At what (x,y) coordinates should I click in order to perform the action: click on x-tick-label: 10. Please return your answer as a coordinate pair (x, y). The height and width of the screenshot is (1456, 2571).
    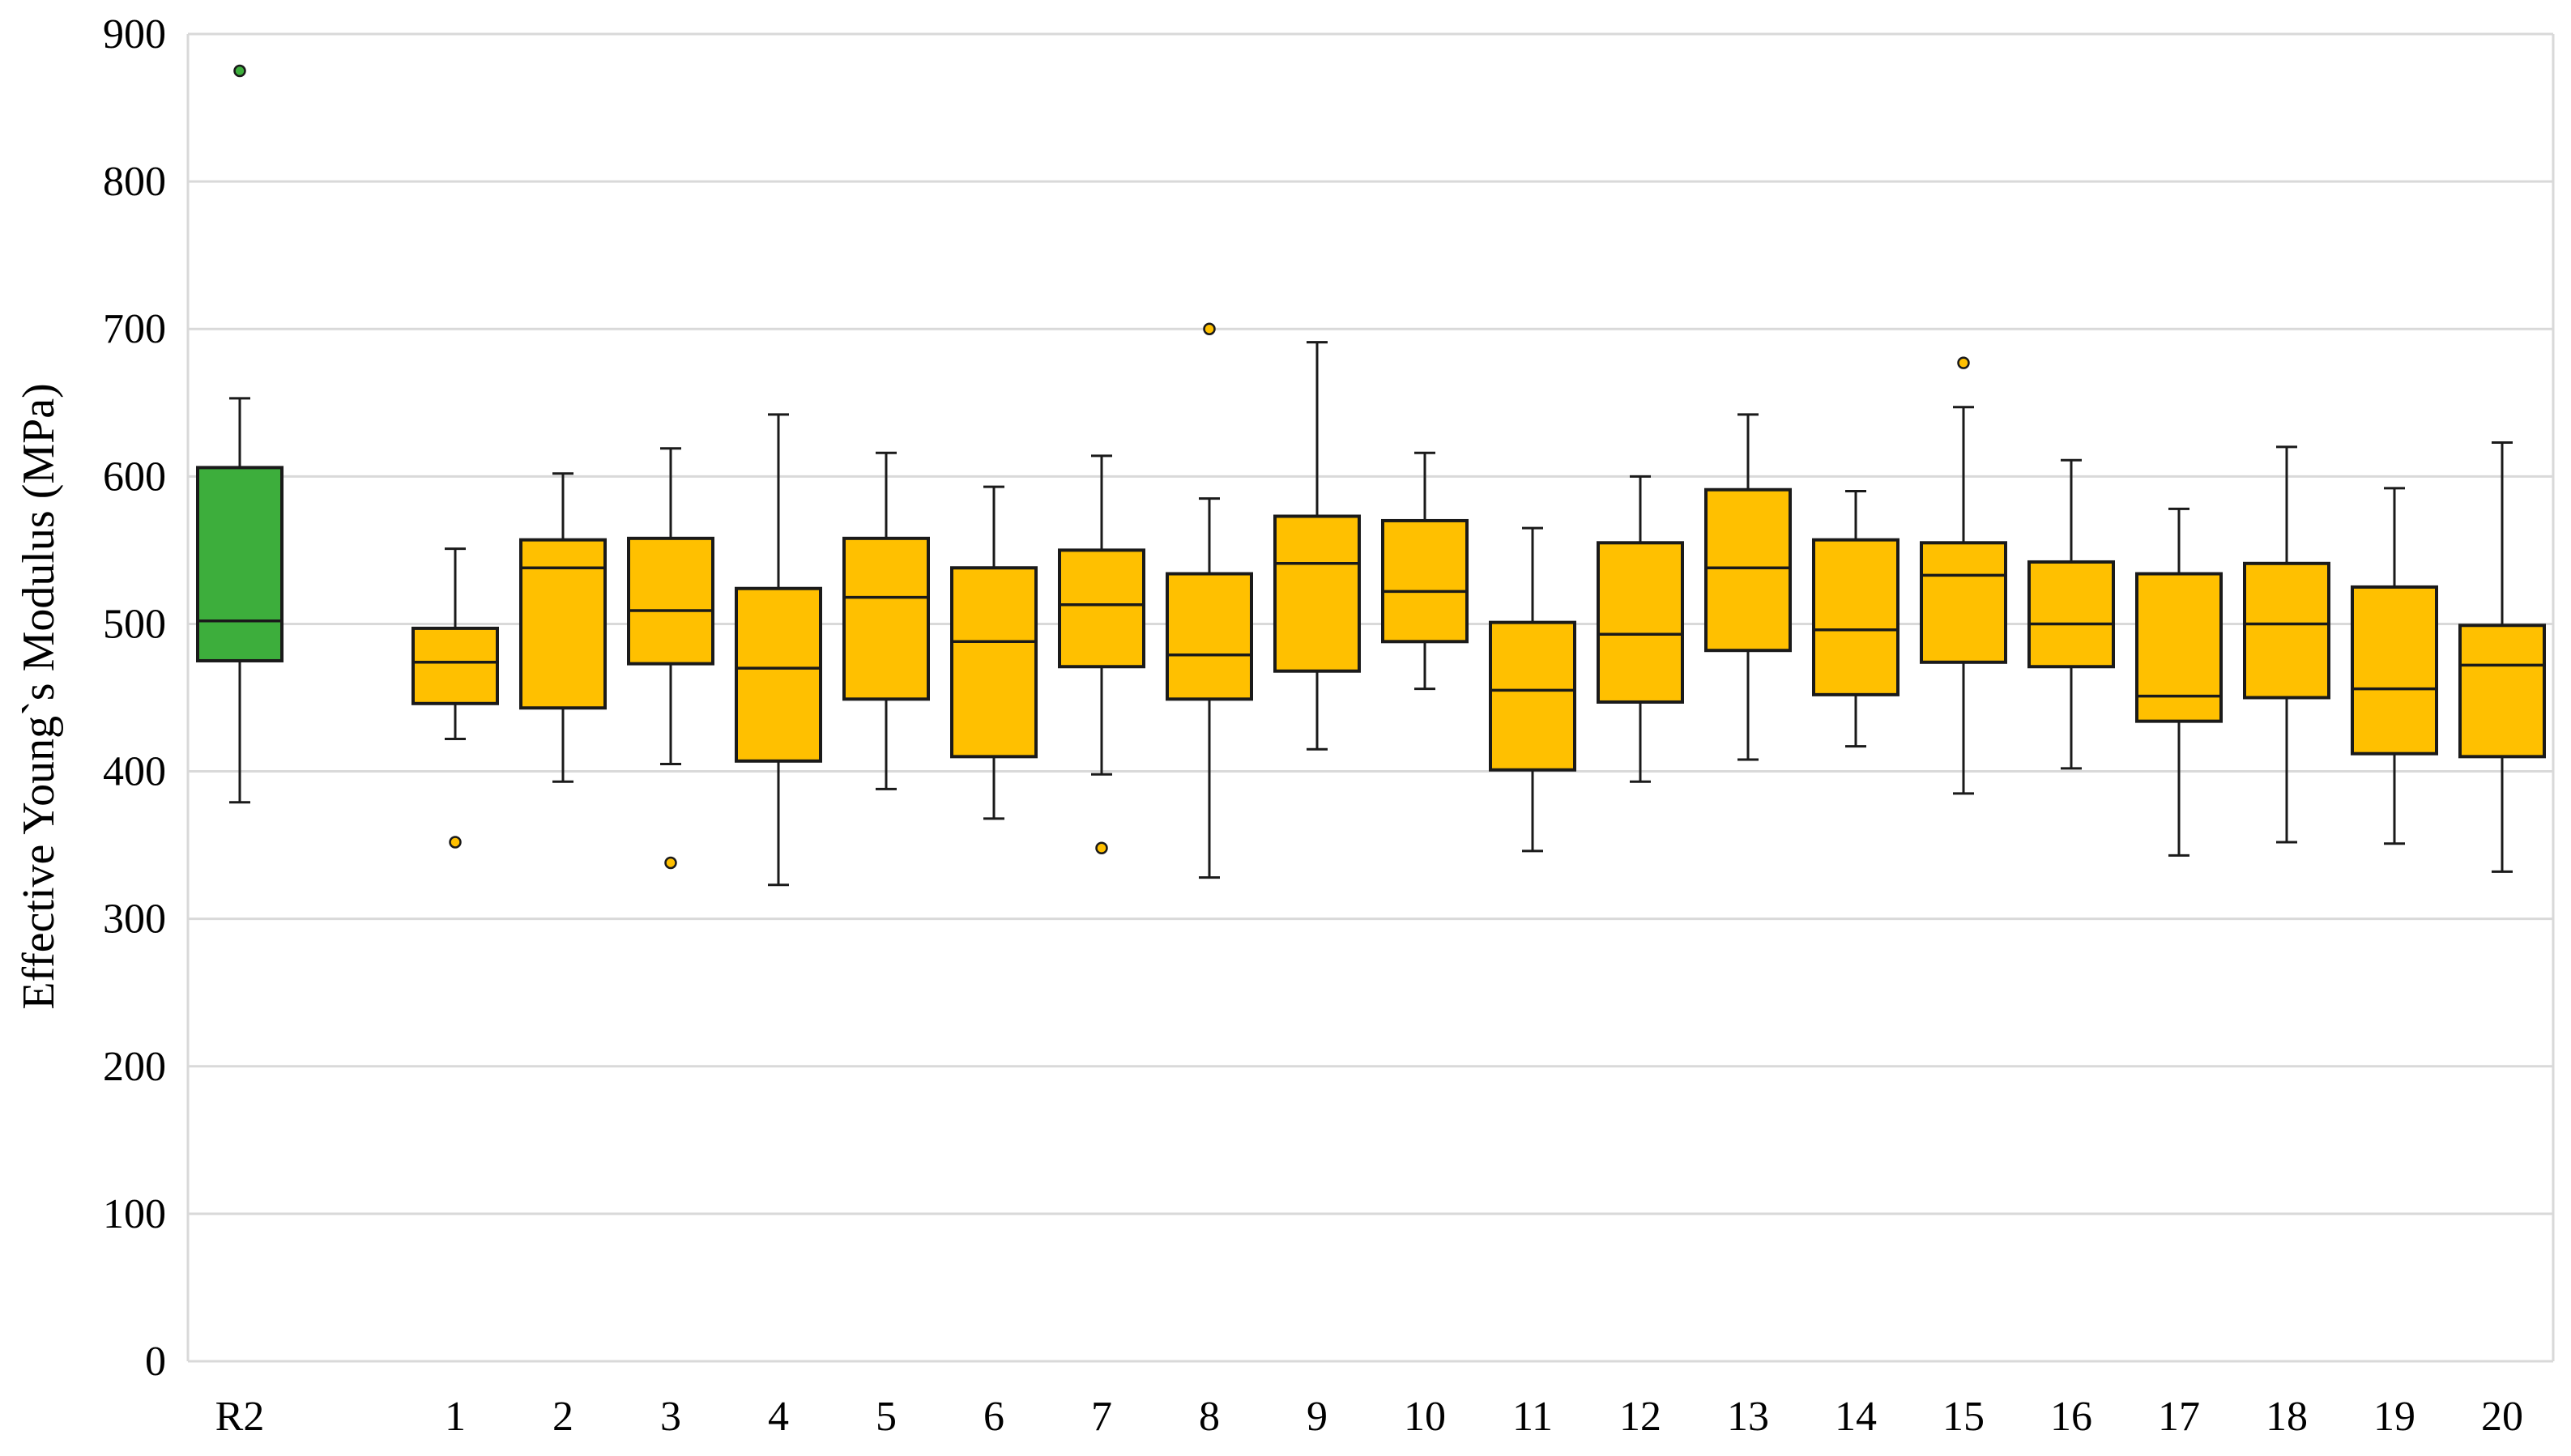
    Looking at the image, I should click on (1425, 1417).